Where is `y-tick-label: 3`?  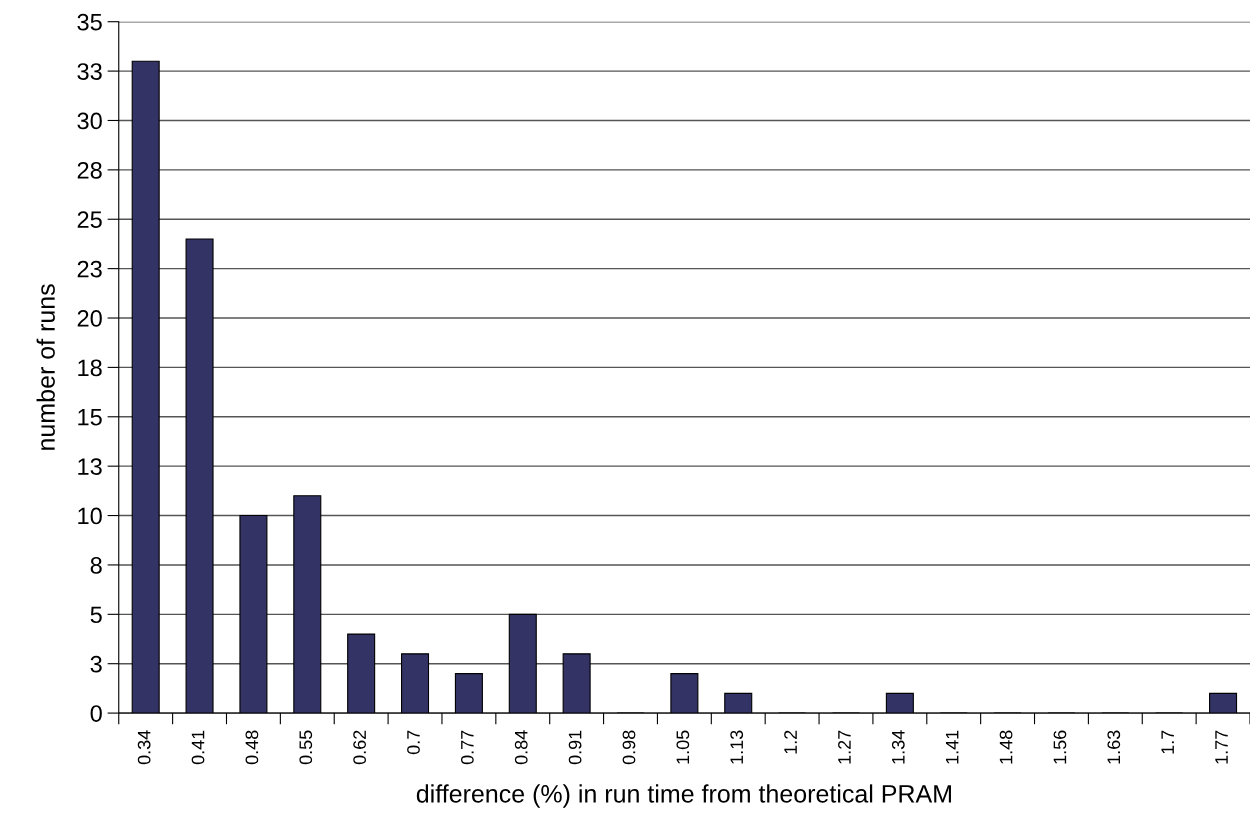
y-tick-label: 3 is located at coordinates (96, 664).